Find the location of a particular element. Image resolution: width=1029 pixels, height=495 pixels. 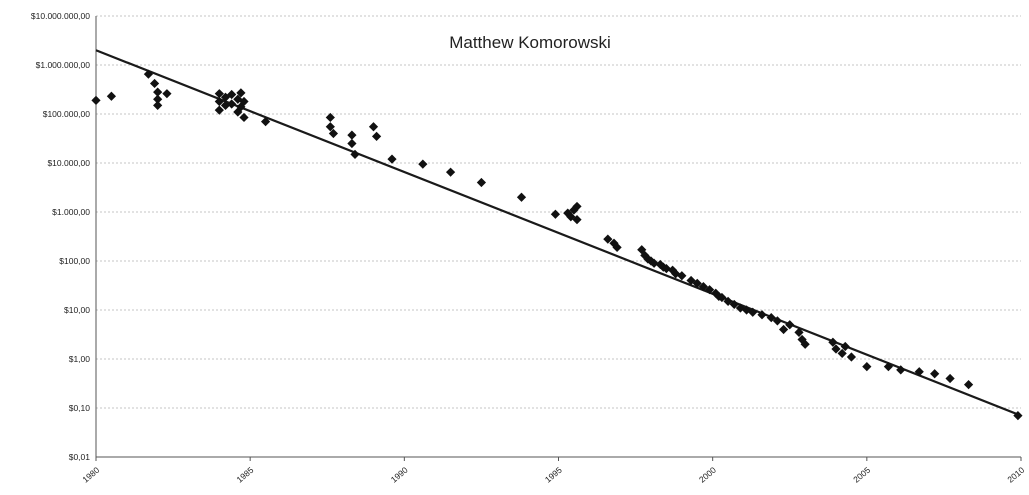

x-tick-label: 2005 is located at coordinates (861, 475).